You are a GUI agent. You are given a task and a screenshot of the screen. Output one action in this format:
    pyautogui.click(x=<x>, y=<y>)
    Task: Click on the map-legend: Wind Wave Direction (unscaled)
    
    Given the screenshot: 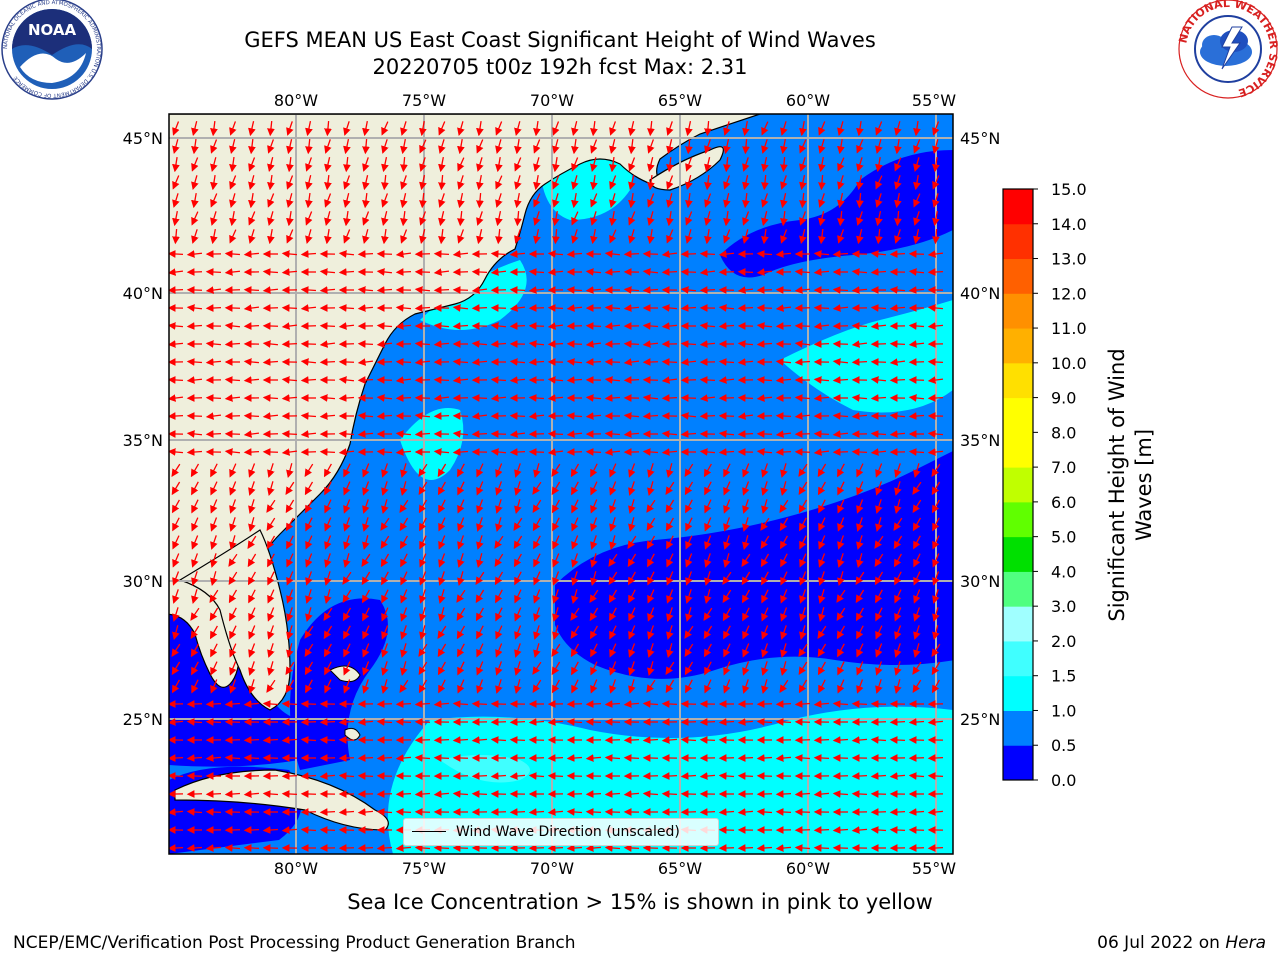 What is the action you would take?
    pyautogui.click(x=561, y=832)
    